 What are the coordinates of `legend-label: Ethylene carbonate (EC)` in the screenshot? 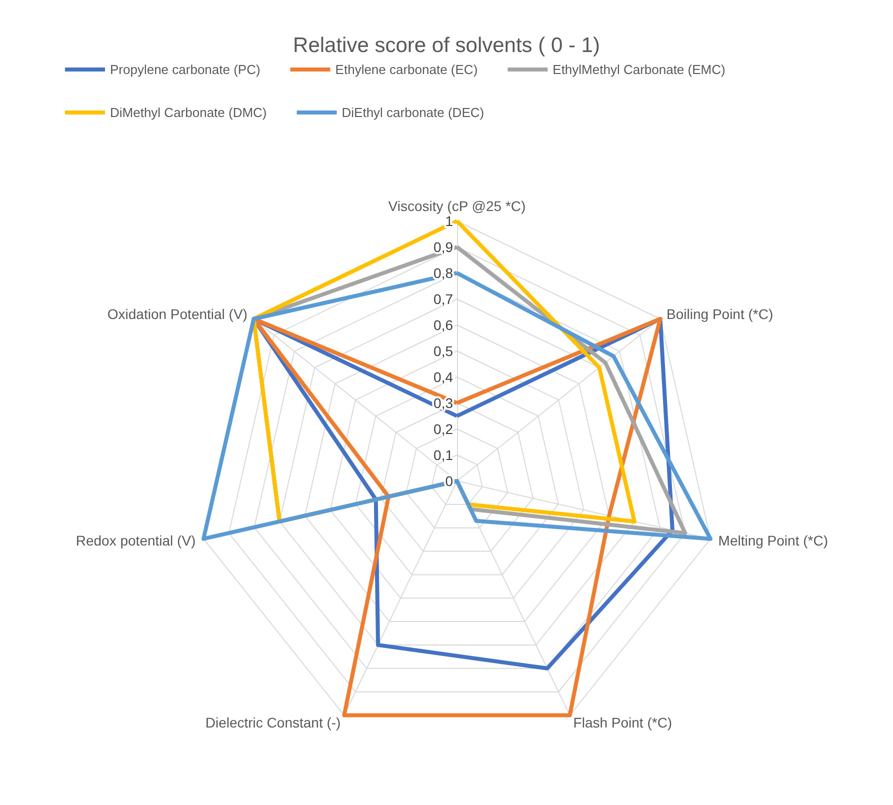 It's located at (406, 69).